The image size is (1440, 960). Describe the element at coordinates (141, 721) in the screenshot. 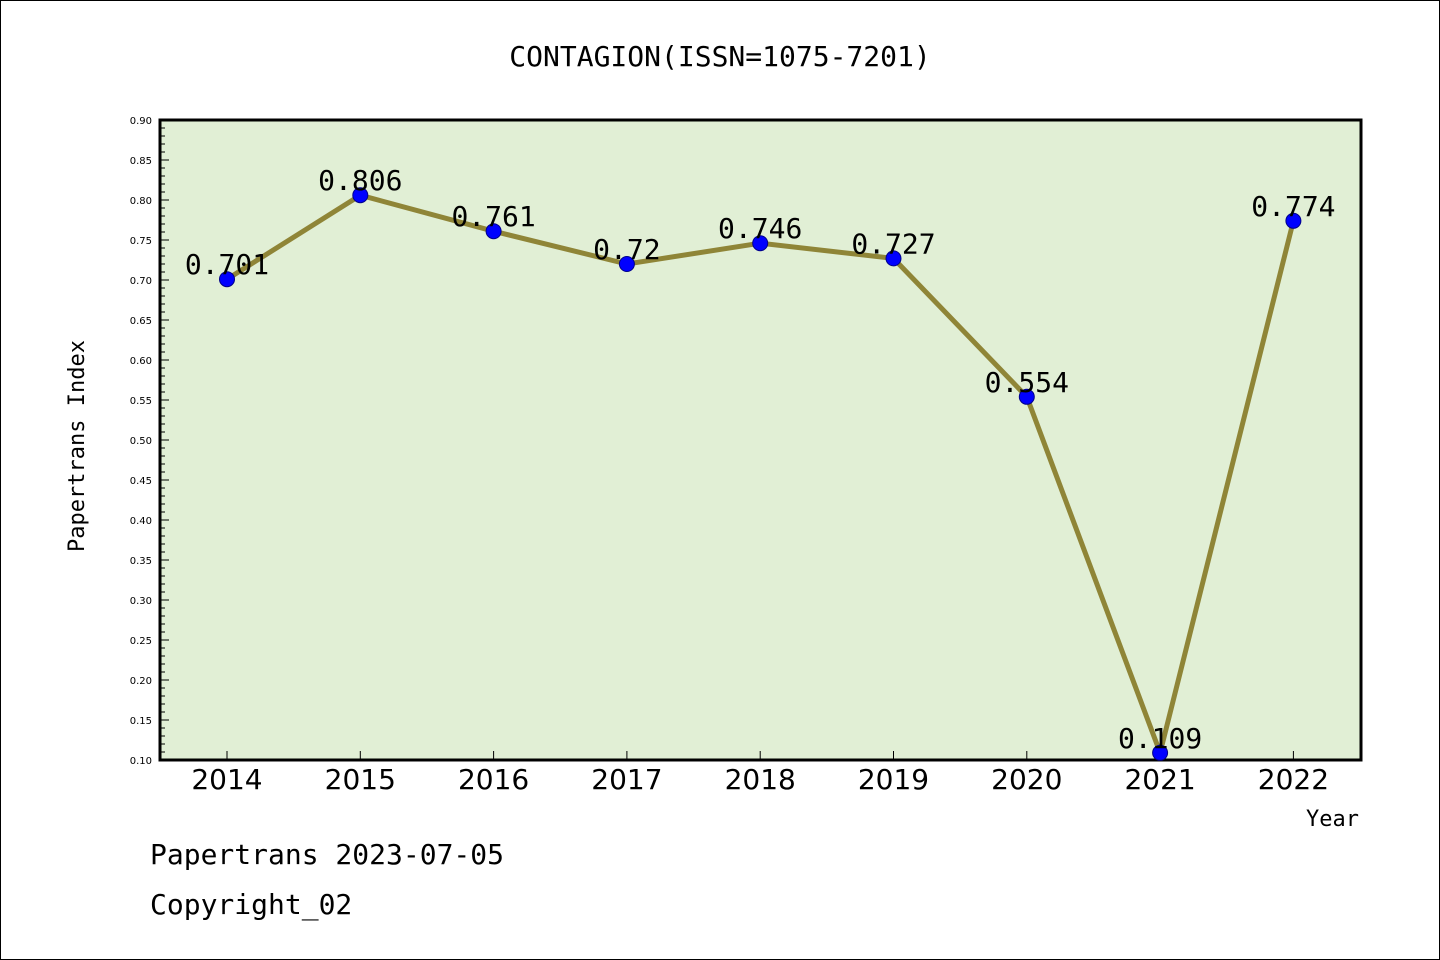

I see `y-tick-label: 0.15` at that location.